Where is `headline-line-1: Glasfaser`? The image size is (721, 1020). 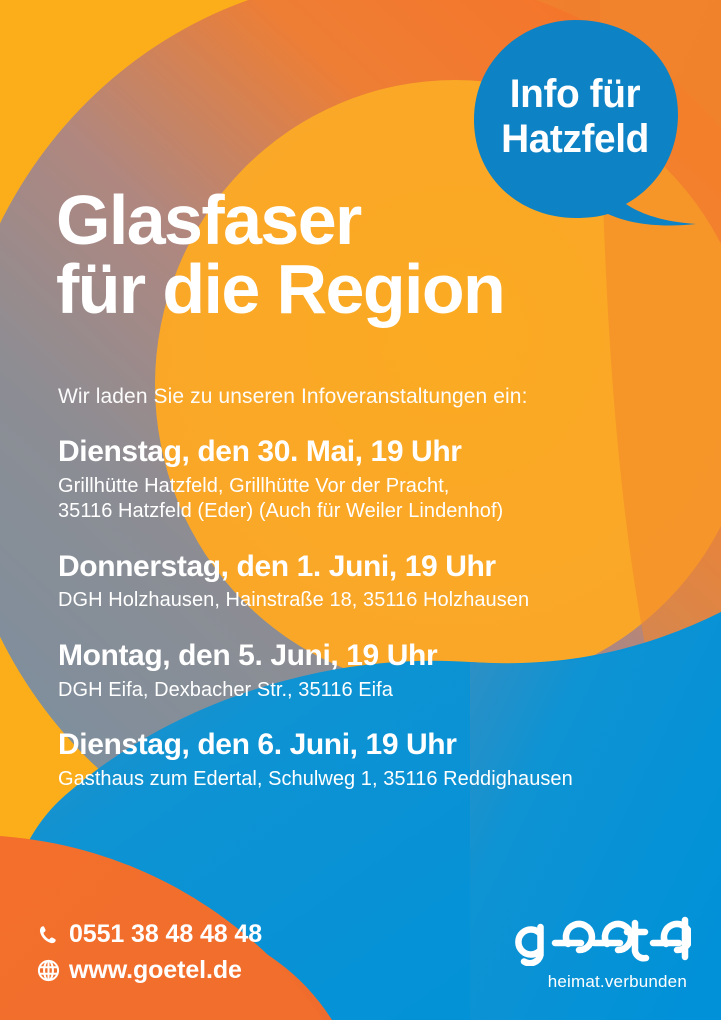
headline-line-1: Glasfaser is located at coordinates (209, 220).